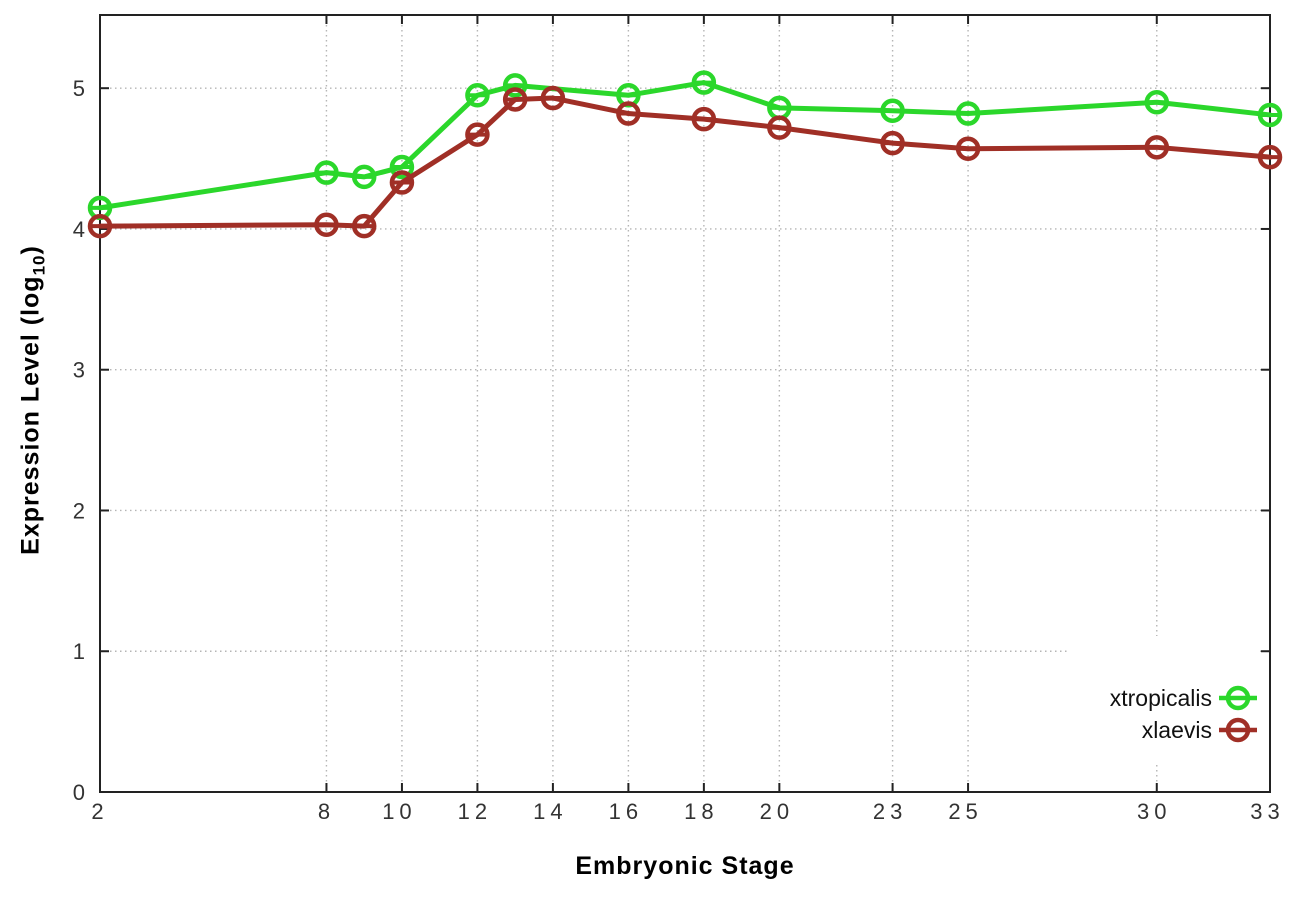  Describe the element at coordinates (99, 811) in the screenshot. I see `x-tick-label: 2` at that location.